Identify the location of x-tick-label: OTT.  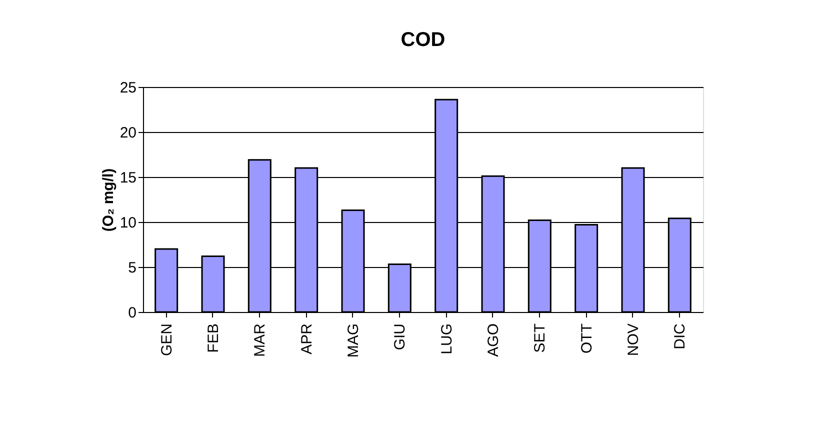
(587, 339).